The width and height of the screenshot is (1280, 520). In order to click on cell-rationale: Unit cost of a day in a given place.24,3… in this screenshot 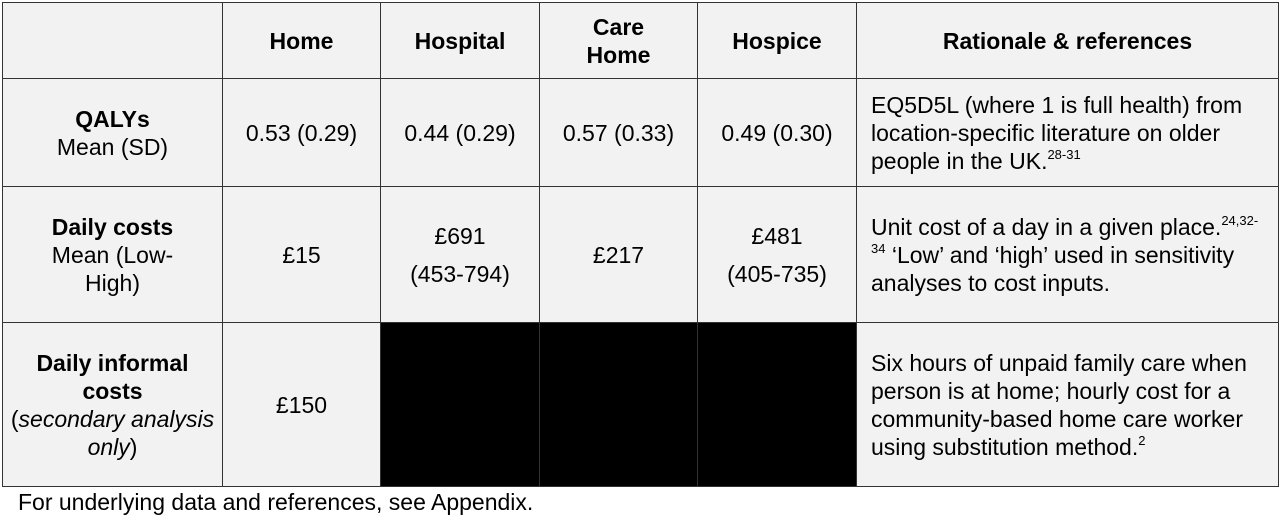, I will do `click(1067, 254)`.